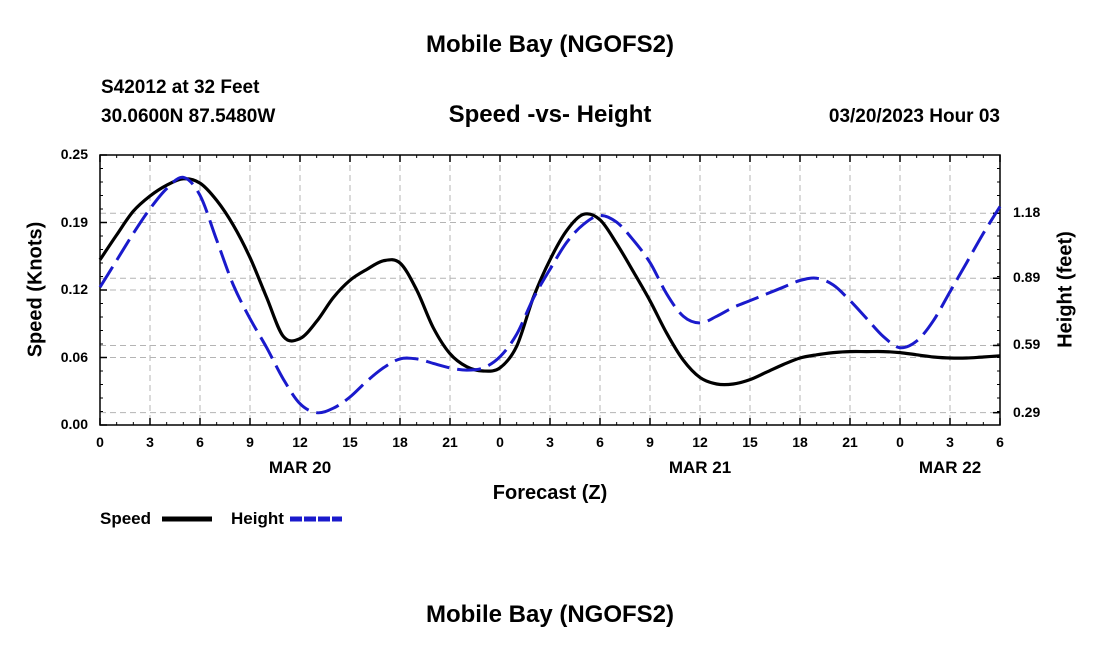 The width and height of the screenshot is (1100, 650). What do you see at coordinates (74, 424) in the screenshot?
I see `y-tick-label: 0.00` at bounding box center [74, 424].